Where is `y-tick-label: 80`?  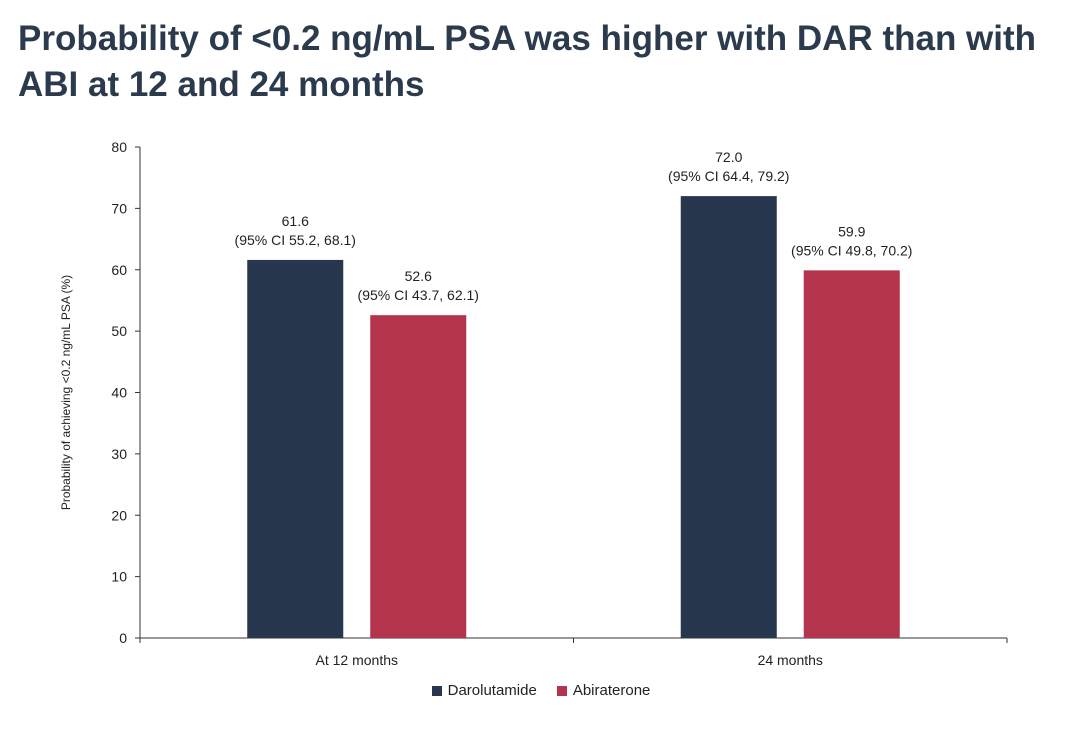 y-tick-label: 80 is located at coordinates (119, 147).